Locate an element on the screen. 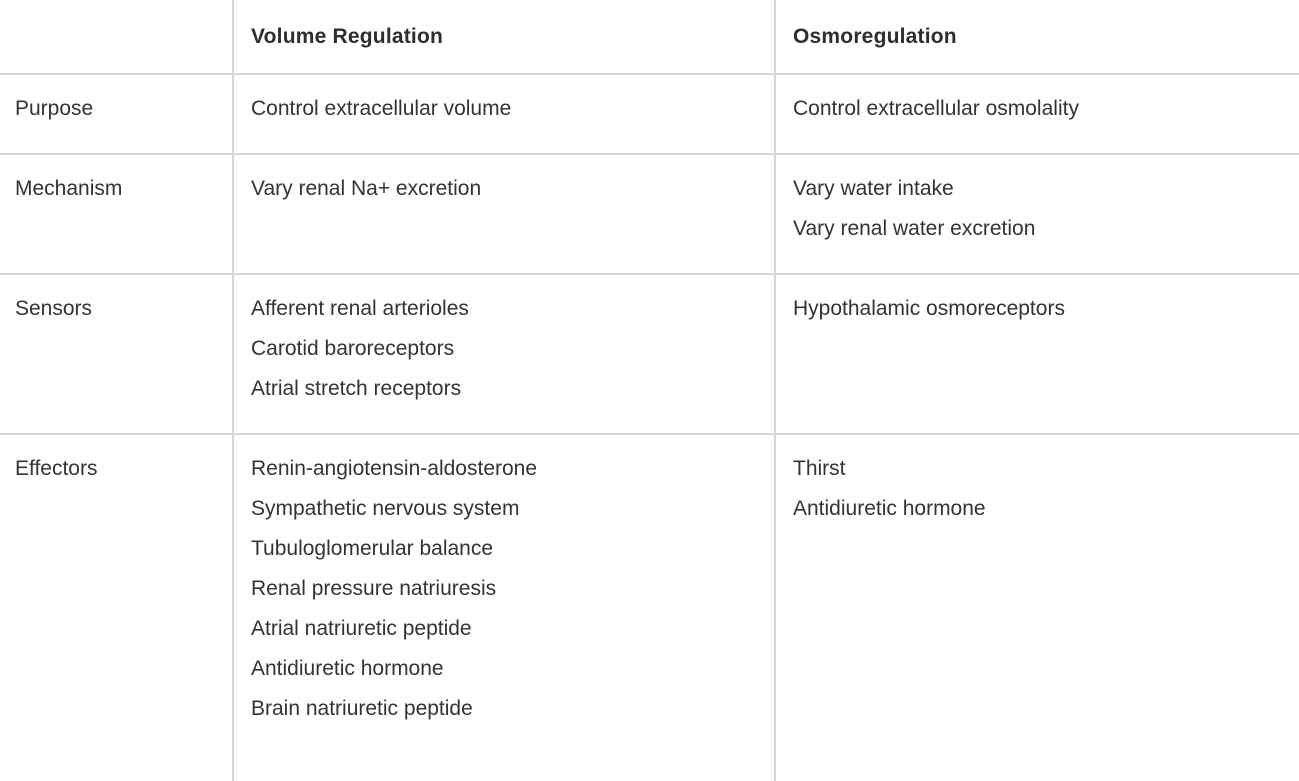  cell-line: Tubuloglomerular balance is located at coordinates (372, 548).